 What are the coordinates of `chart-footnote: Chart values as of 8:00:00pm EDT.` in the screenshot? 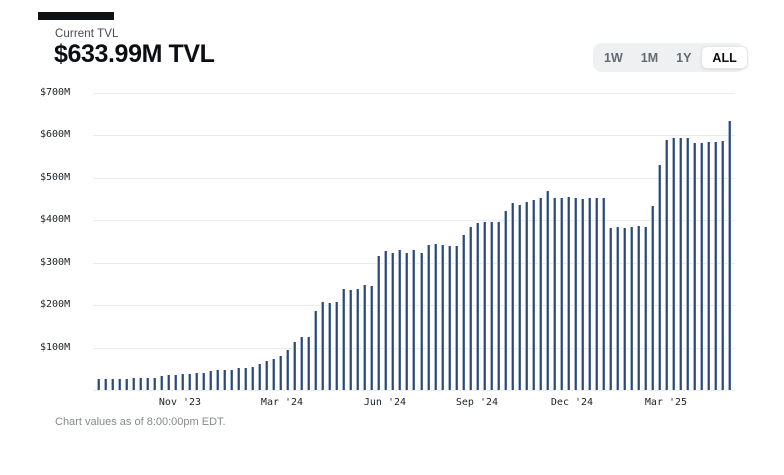 It's located at (140, 422).